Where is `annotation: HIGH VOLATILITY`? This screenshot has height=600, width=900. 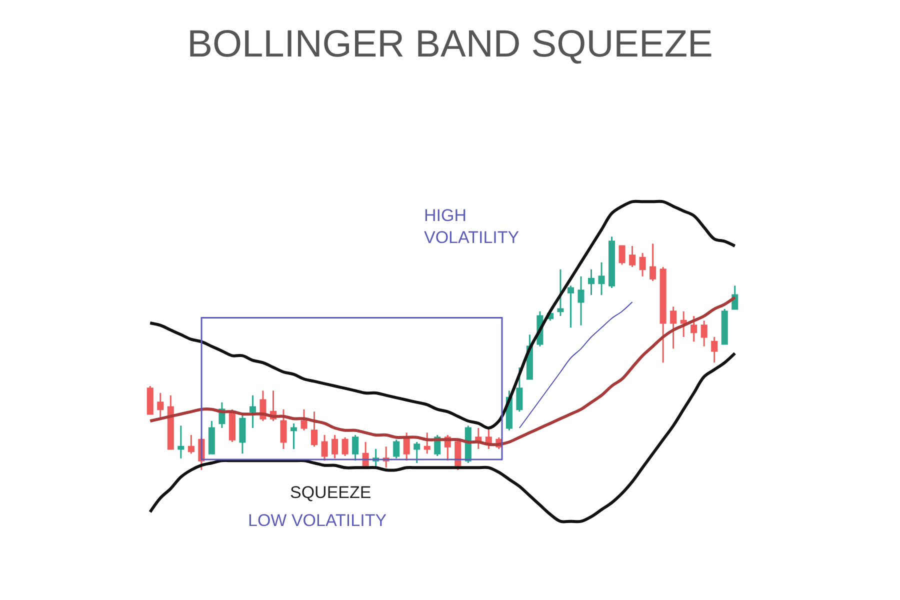 annotation: HIGH VOLATILITY is located at coordinates (472, 227).